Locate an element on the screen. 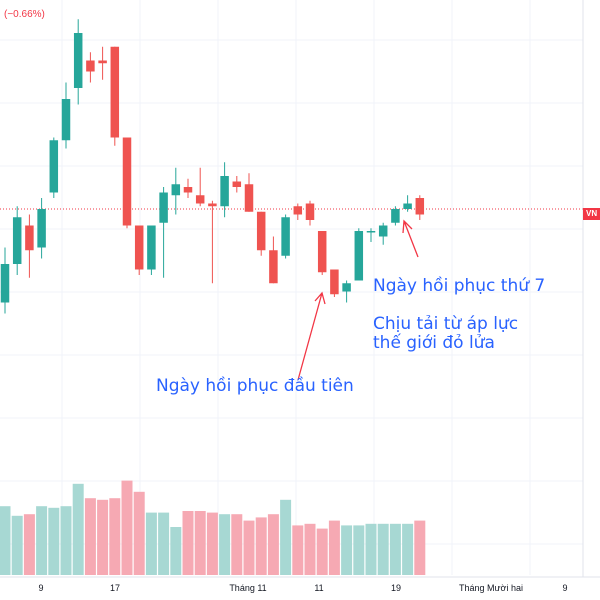  annotation-world-pressure-line2: thế giới đỏ lửa is located at coordinates (434, 343).